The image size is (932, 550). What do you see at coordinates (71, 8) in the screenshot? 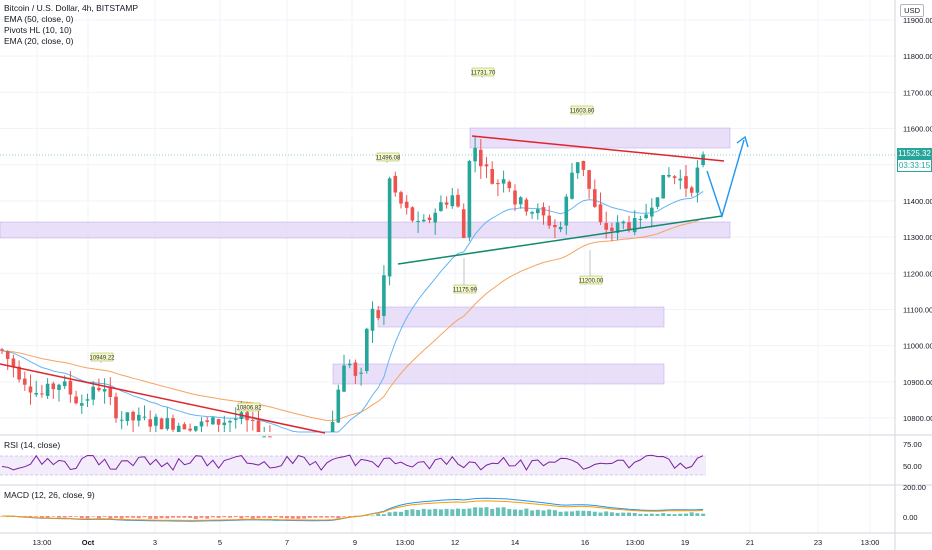
I see `legend-symbol: Bitcoin / U.S. Dollar, 4h, BITSTAMP` at bounding box center [71, 8].